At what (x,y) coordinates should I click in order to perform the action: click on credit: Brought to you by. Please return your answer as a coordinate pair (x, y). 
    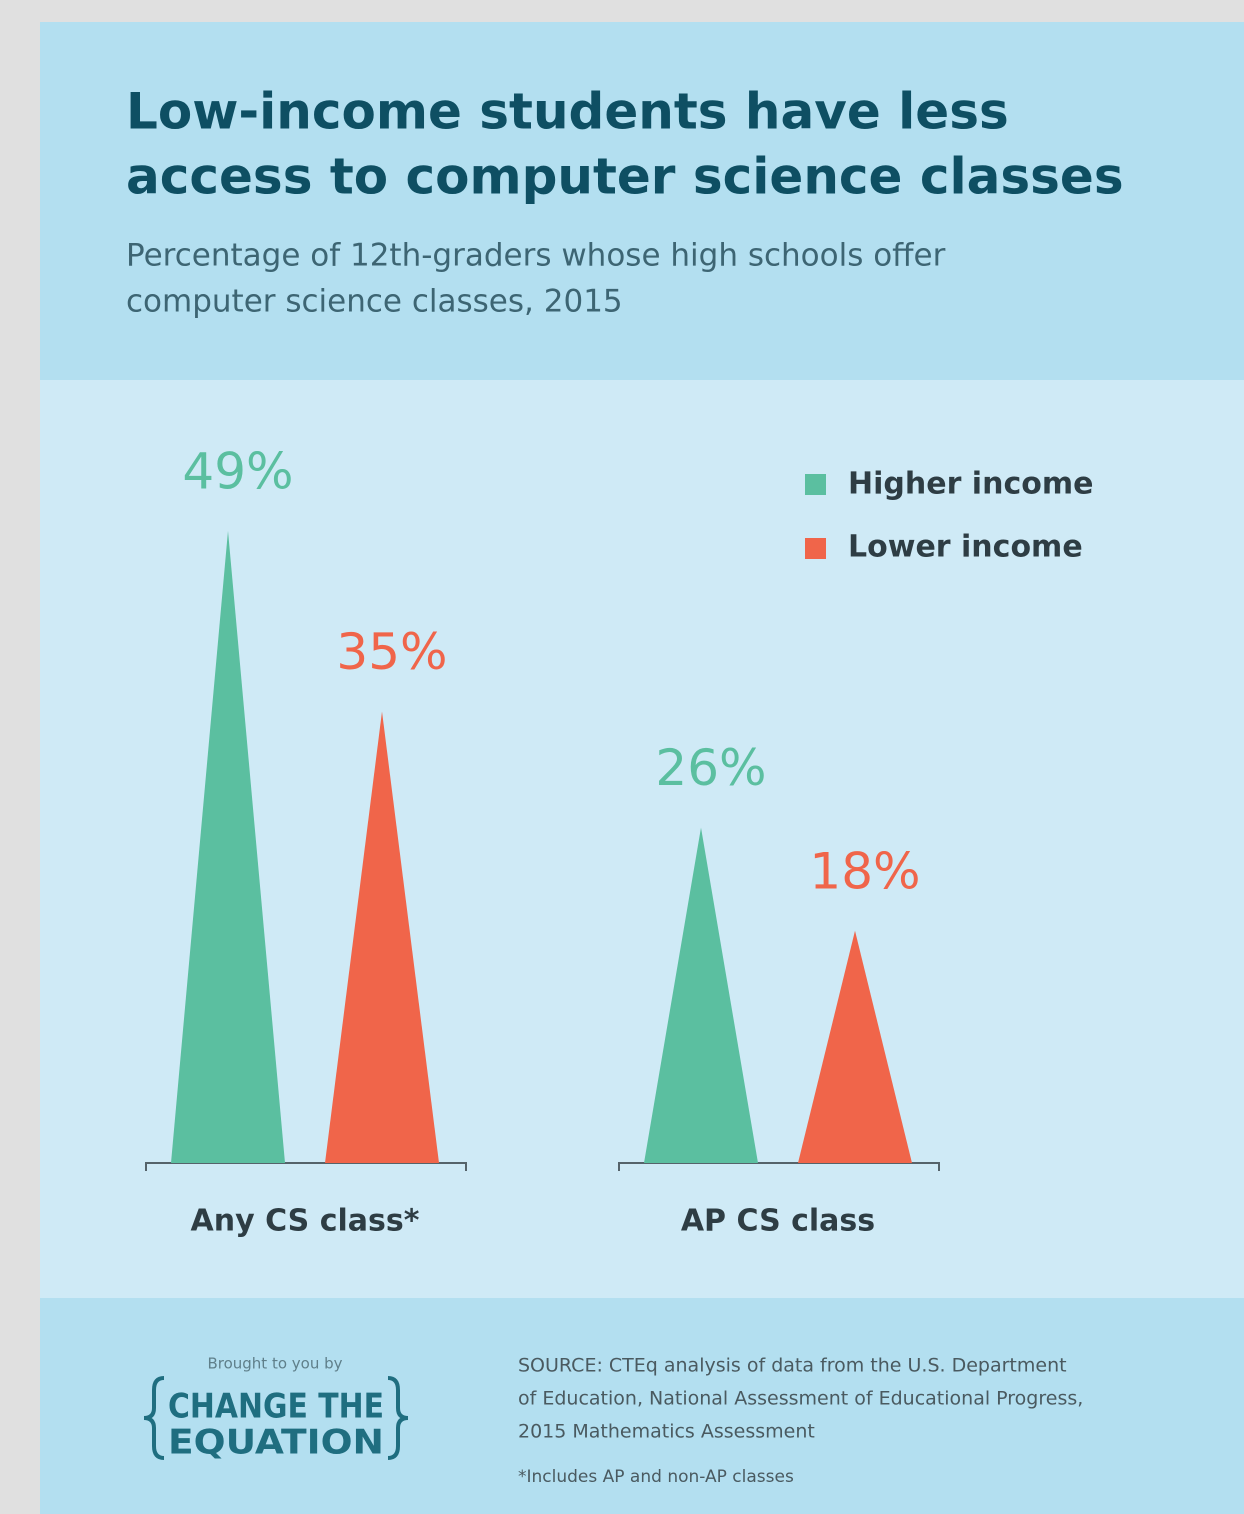
    Looking at the image, I should click on (274, 1364).